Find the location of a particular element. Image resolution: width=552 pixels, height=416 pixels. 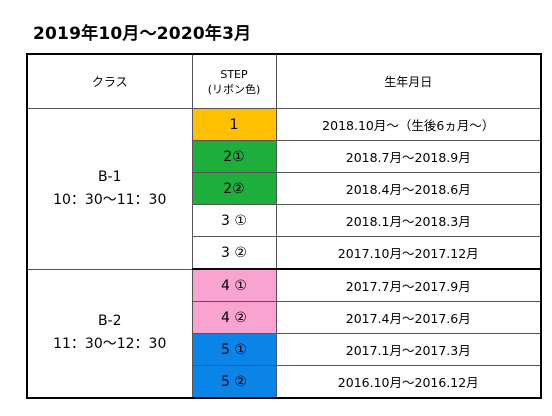

header-step: STEP (リボン色) is located at coordinates (234, 81).